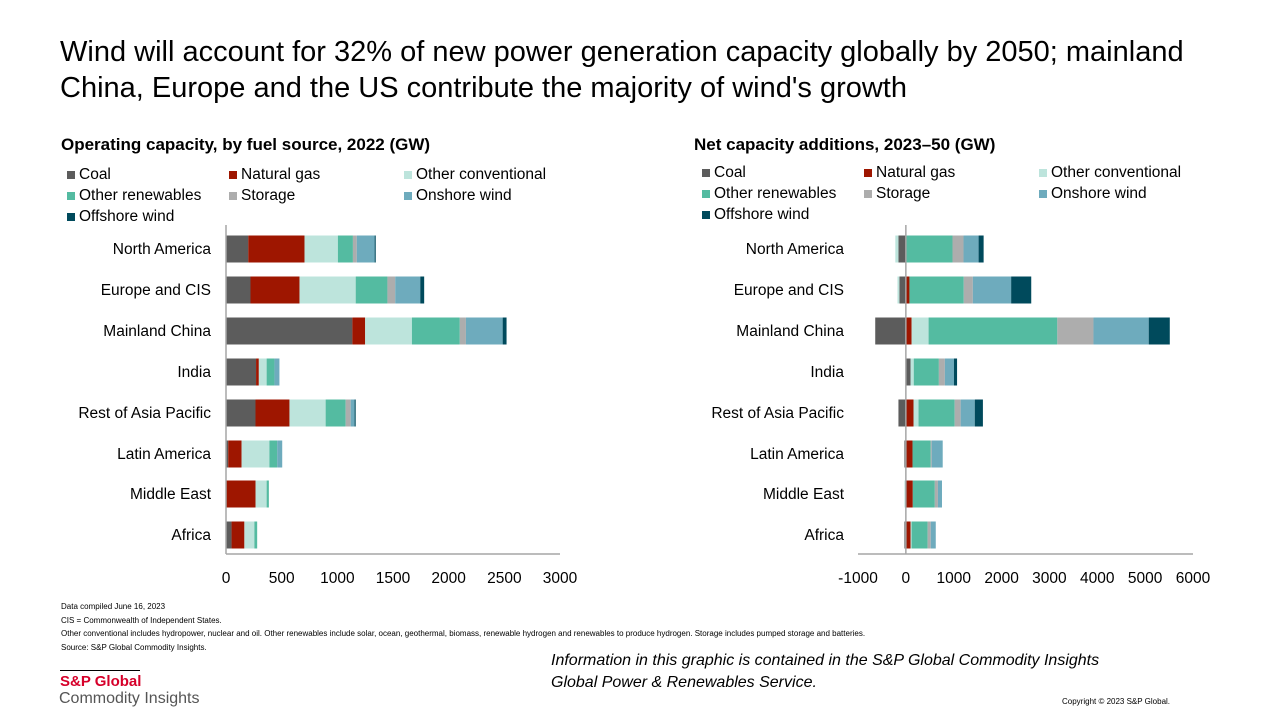 The image size is (1280, 720). What do you see at coordinates (157, 331) in the screenshot?
I see `category-label: Mainland China` at bounding box center [157, 331].